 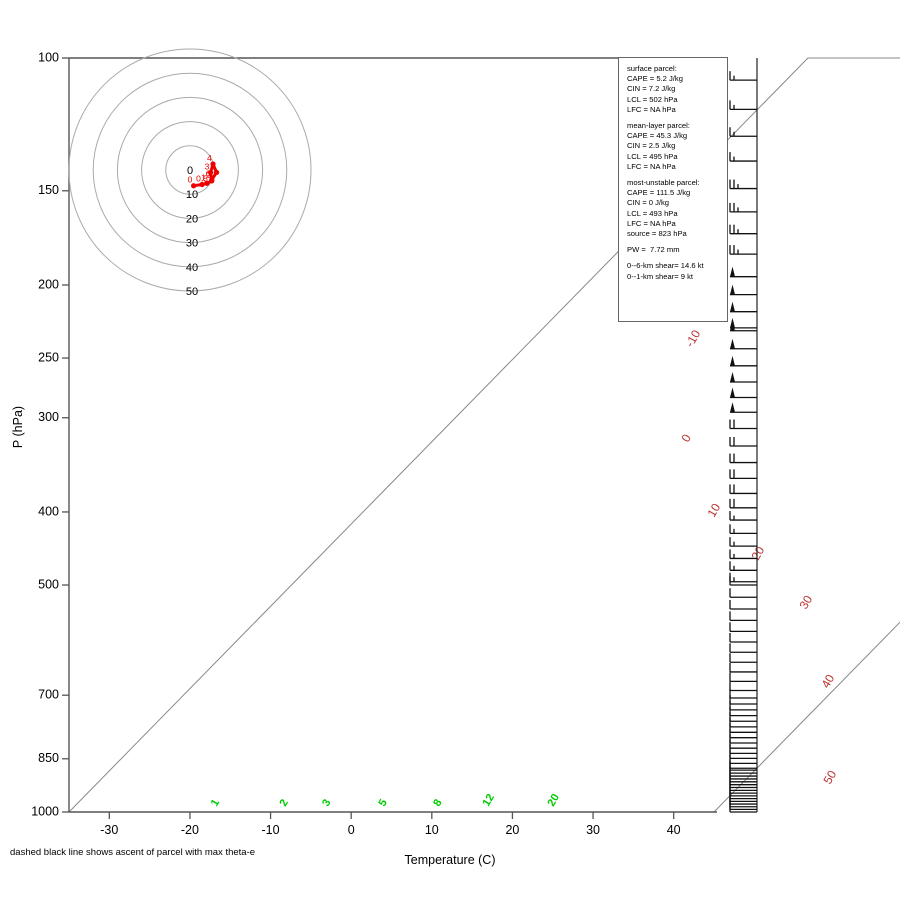 I want to click on pressure-tick-label: 1000, so click(x=45, y=811).